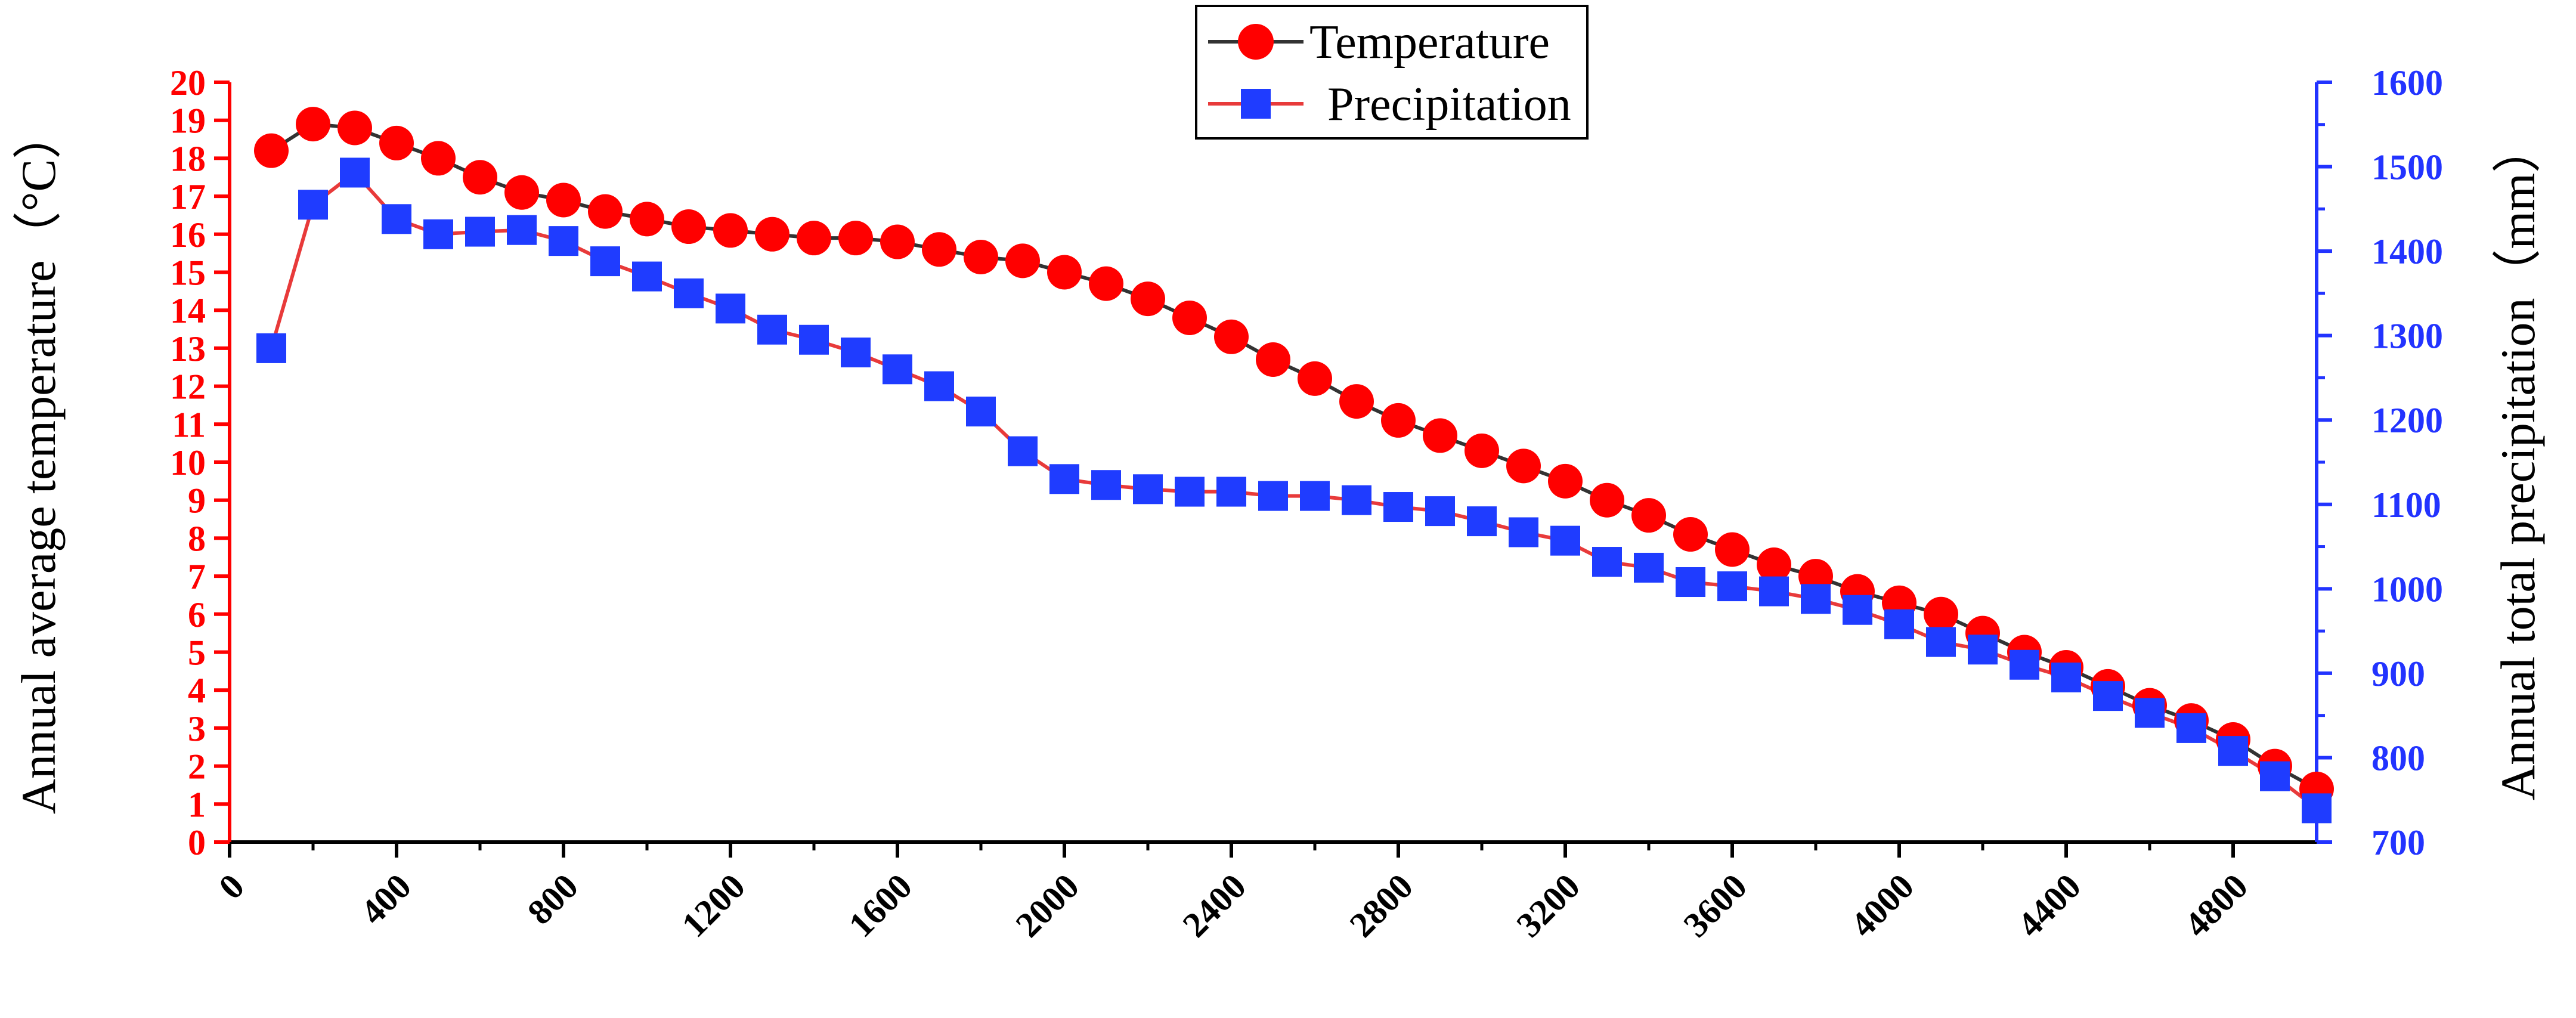  I want to click on left-y-tick-label: 17, so click(188, 196).